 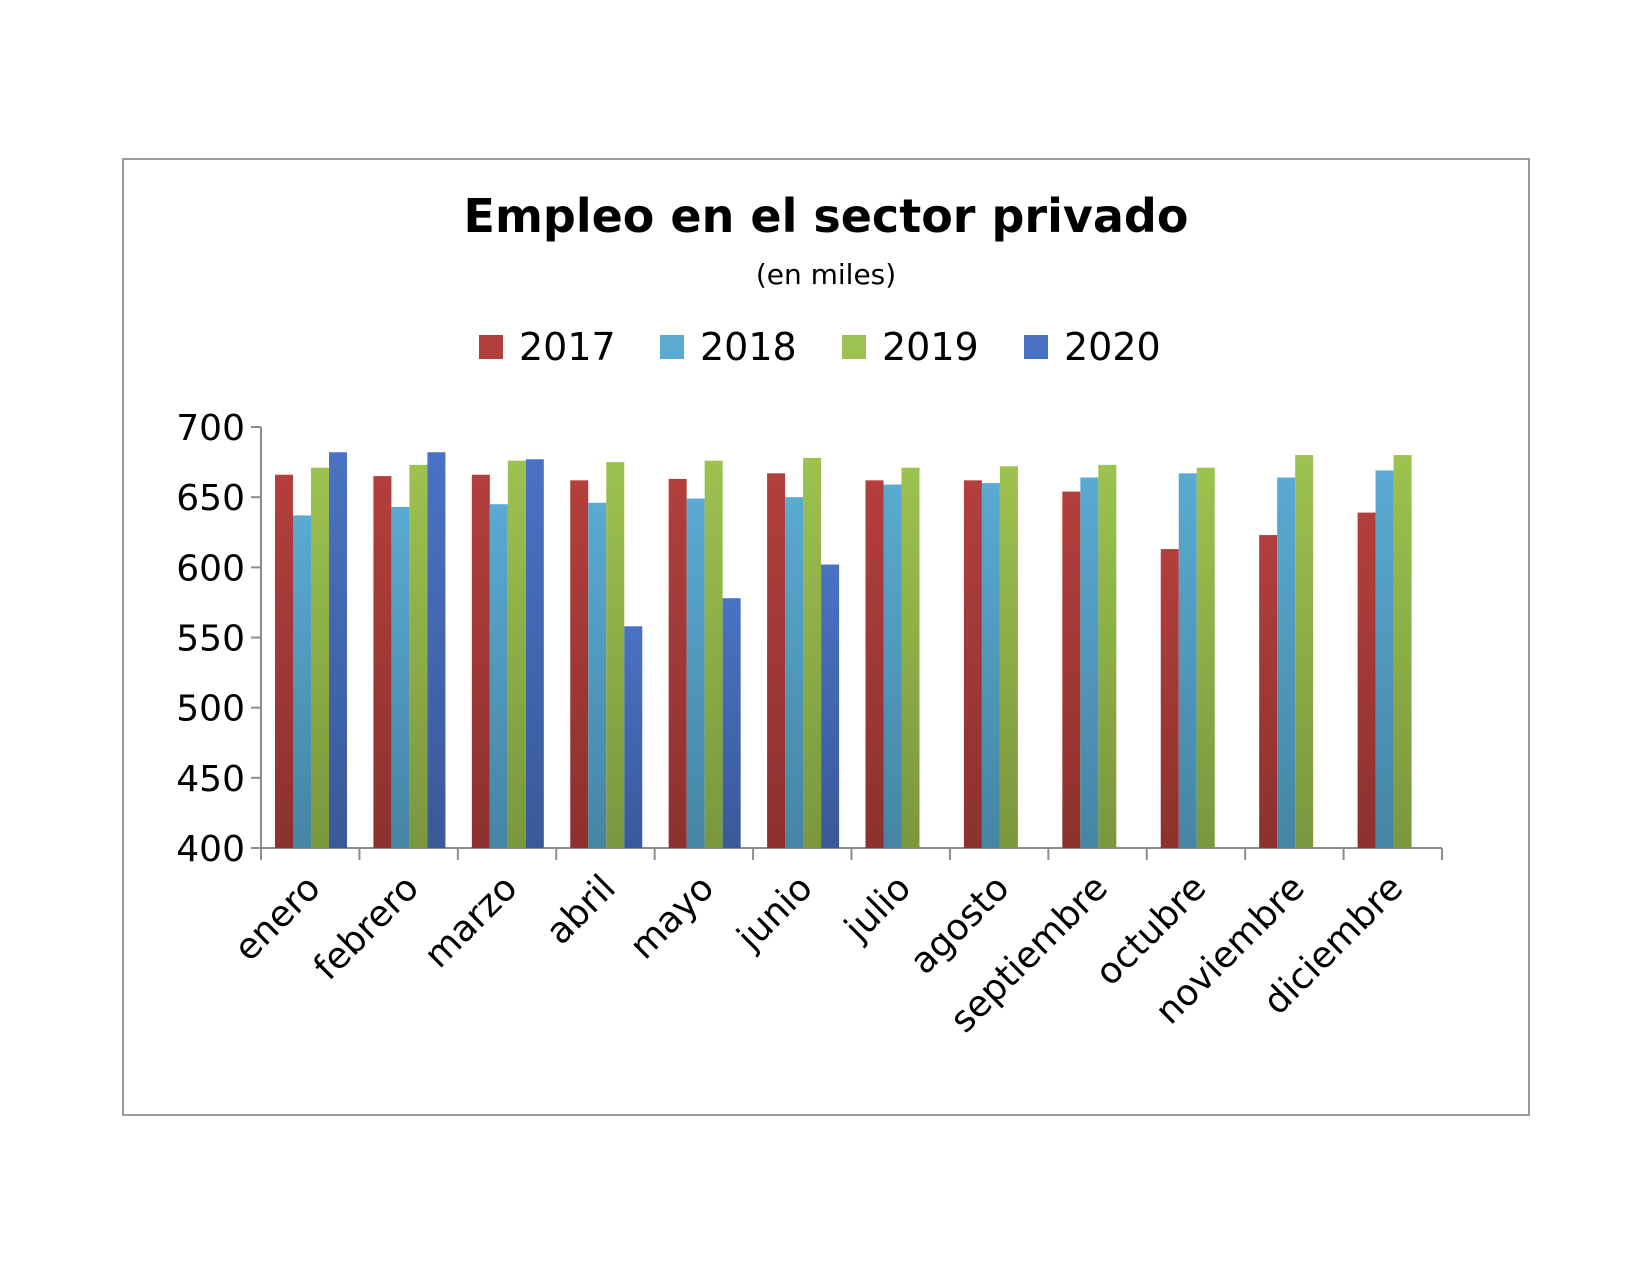 I want to click on bar-2020-junio, so click(x=830, y=706).